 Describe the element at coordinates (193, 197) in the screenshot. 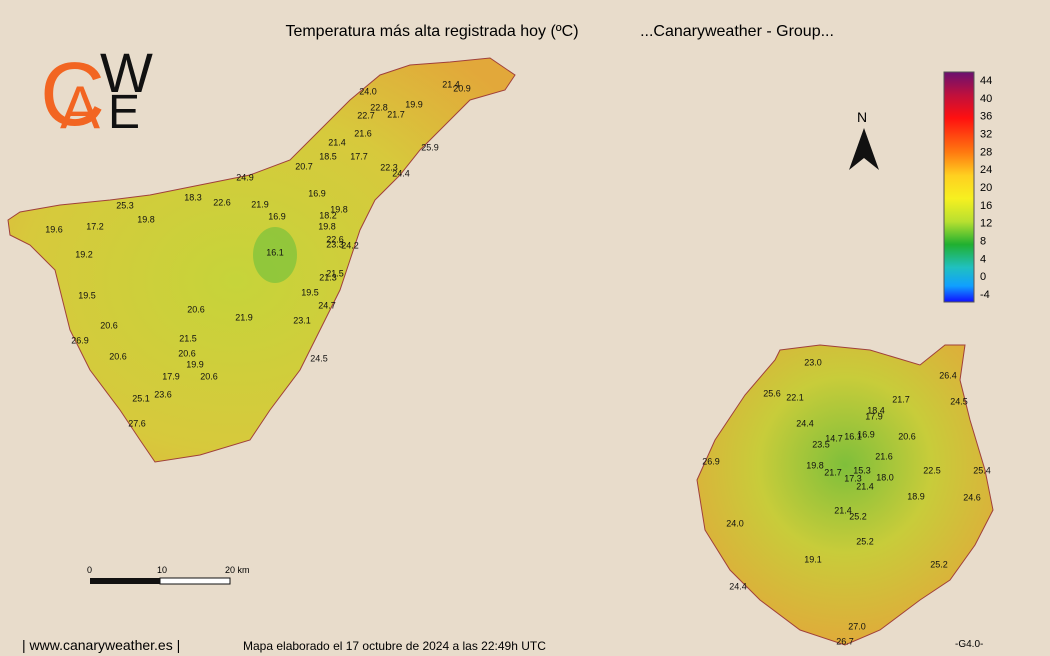

I see `station-value: 18.3` at that location.